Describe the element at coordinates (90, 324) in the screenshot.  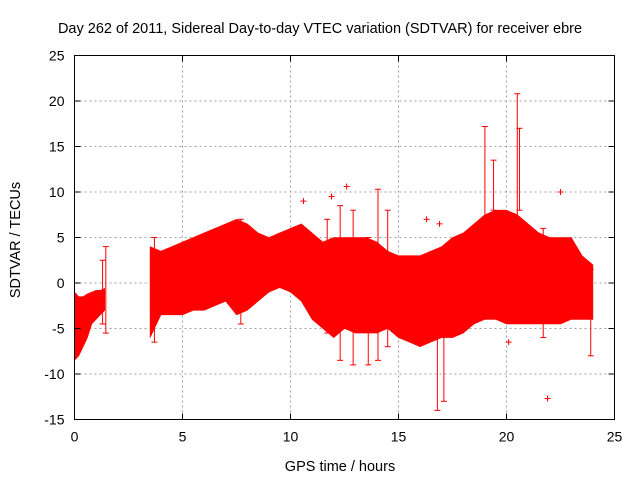
I see `data-band` at that location.